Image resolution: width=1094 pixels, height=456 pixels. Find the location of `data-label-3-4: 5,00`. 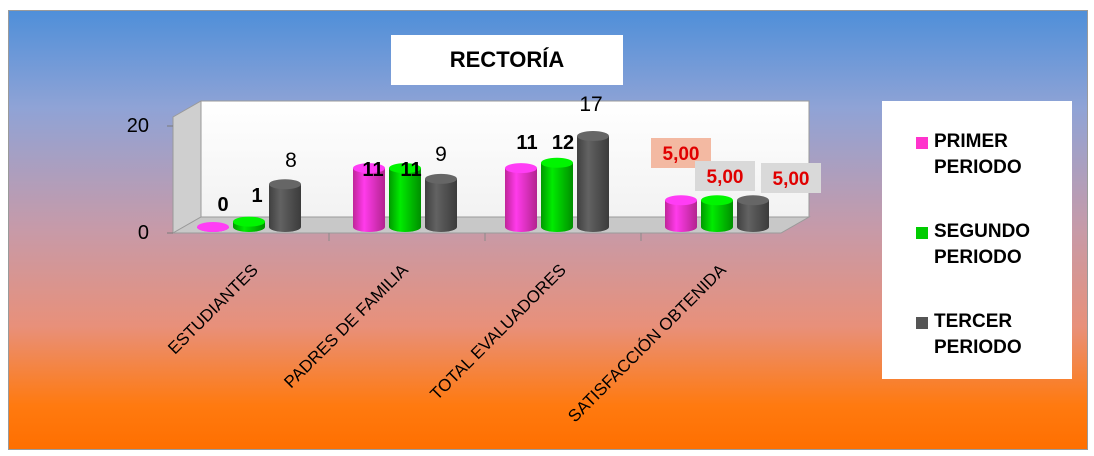

data-label-3-4: 5,00 is located at coordinates (791, 179).